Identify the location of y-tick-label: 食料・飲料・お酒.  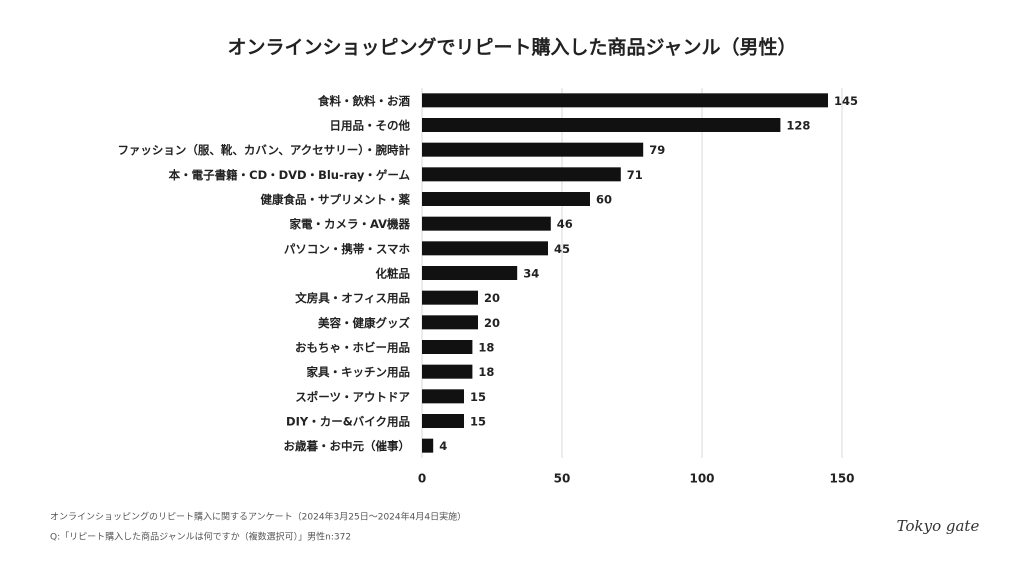
(364, 101).